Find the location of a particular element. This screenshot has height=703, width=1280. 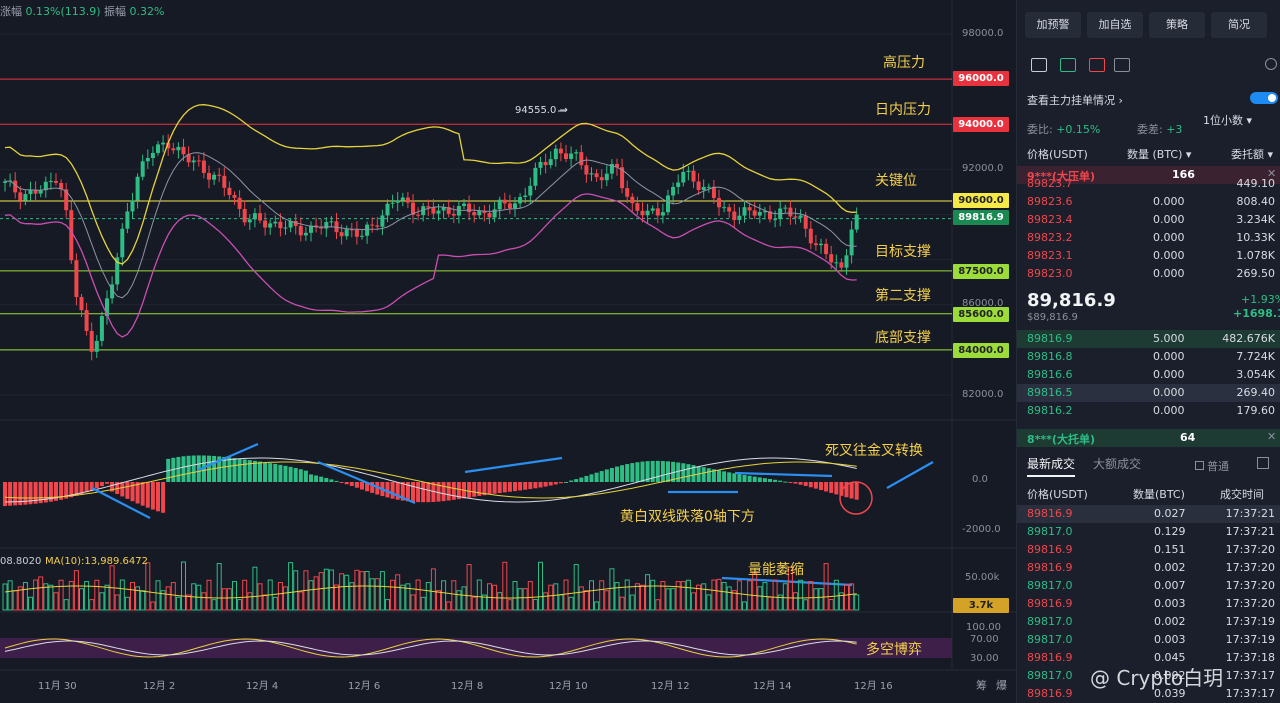

normal-filter: 普通 is located at coordinates (1212, 466).